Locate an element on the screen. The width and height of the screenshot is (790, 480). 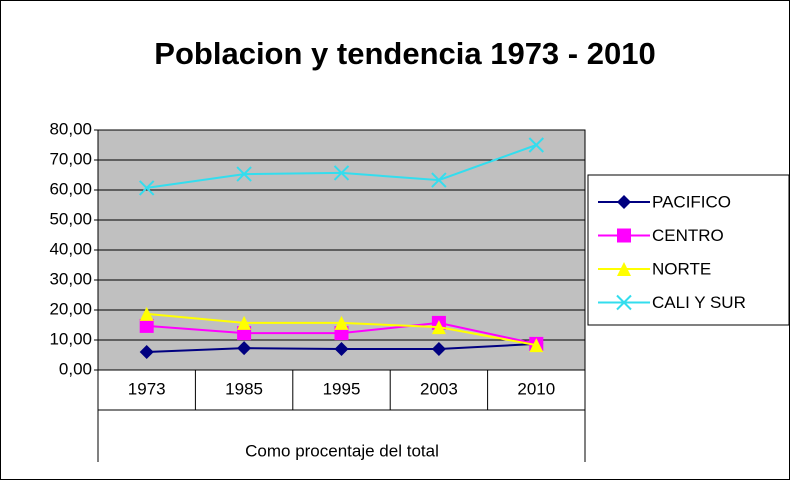
y-tick-label: 20,00 is located at coordinates (70, 308).